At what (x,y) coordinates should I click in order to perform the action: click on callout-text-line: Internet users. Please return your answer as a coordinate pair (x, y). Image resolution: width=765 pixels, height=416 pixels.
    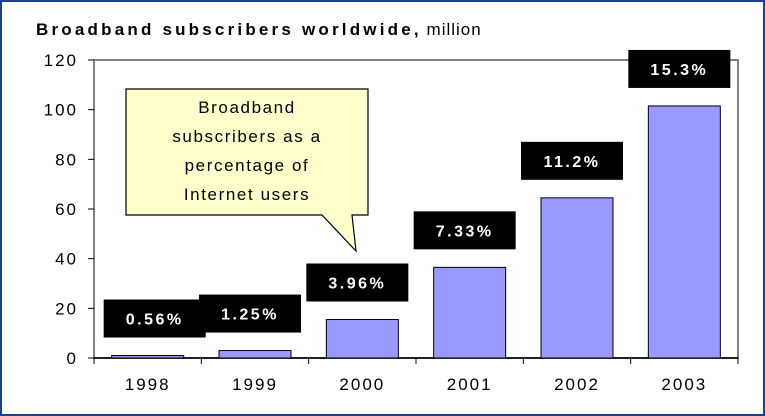
    Looking at the image, I should click on (247, 194).